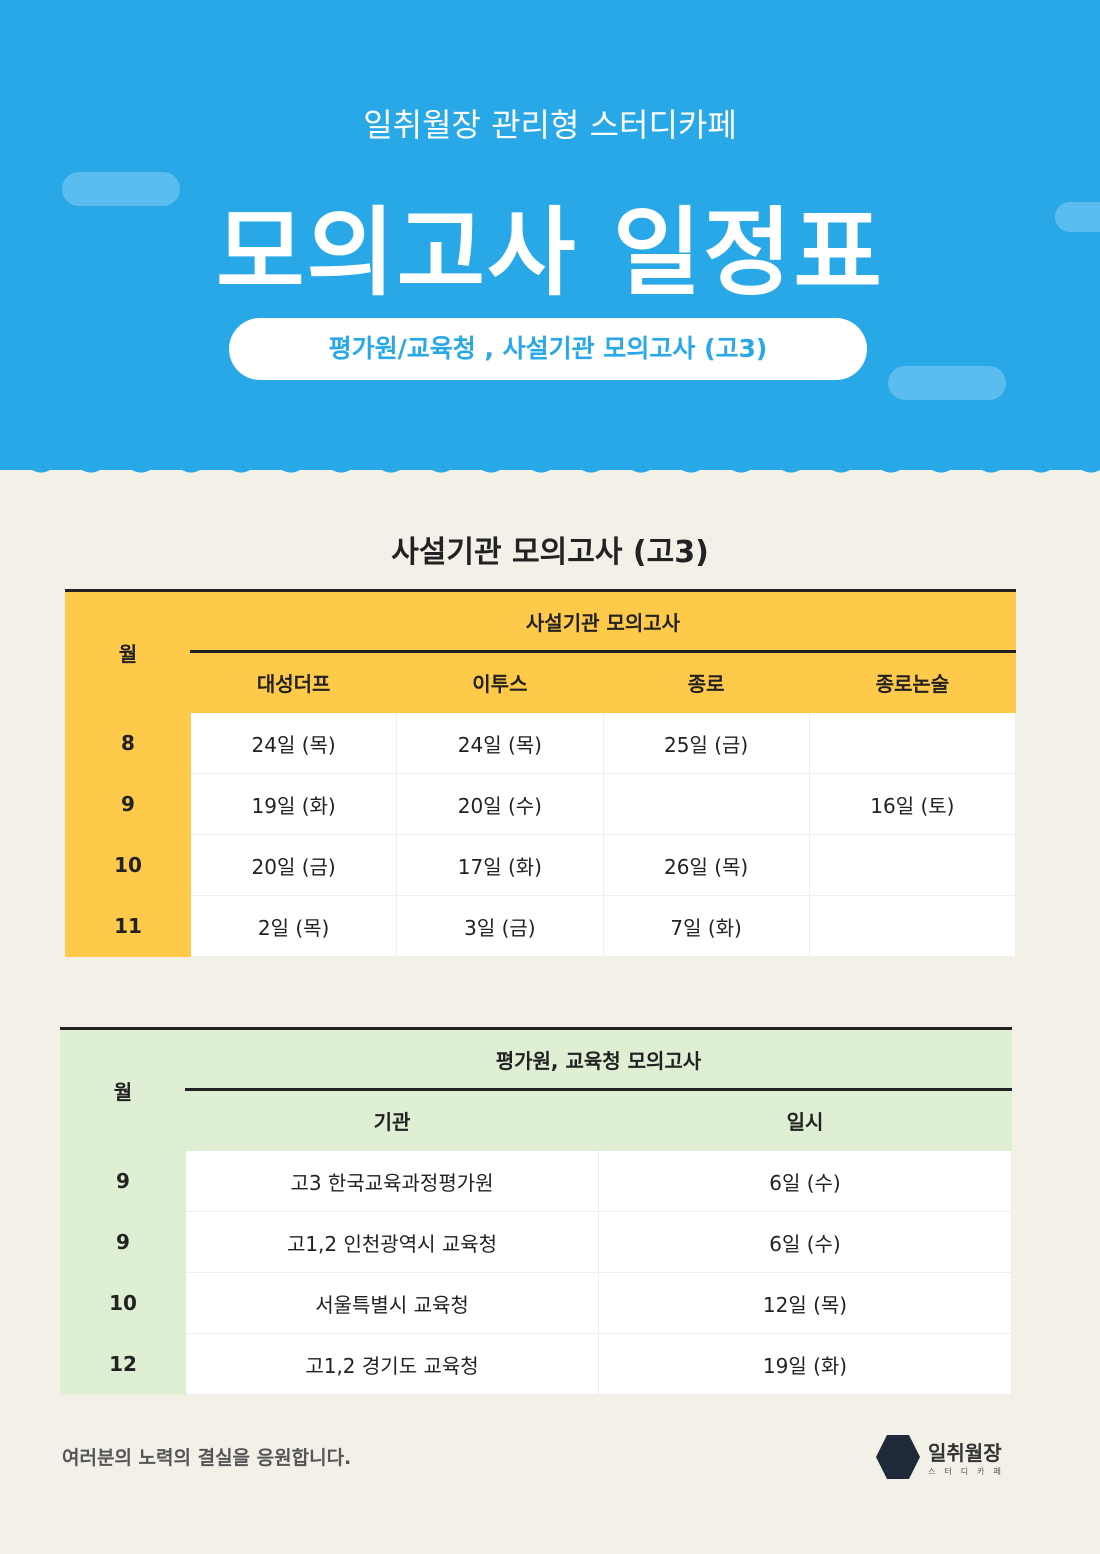 The image size is (1100, 1554). I want to click on table-row: 11 2일 (목) 3일 (금) 7일 (화), so click(541, 926).